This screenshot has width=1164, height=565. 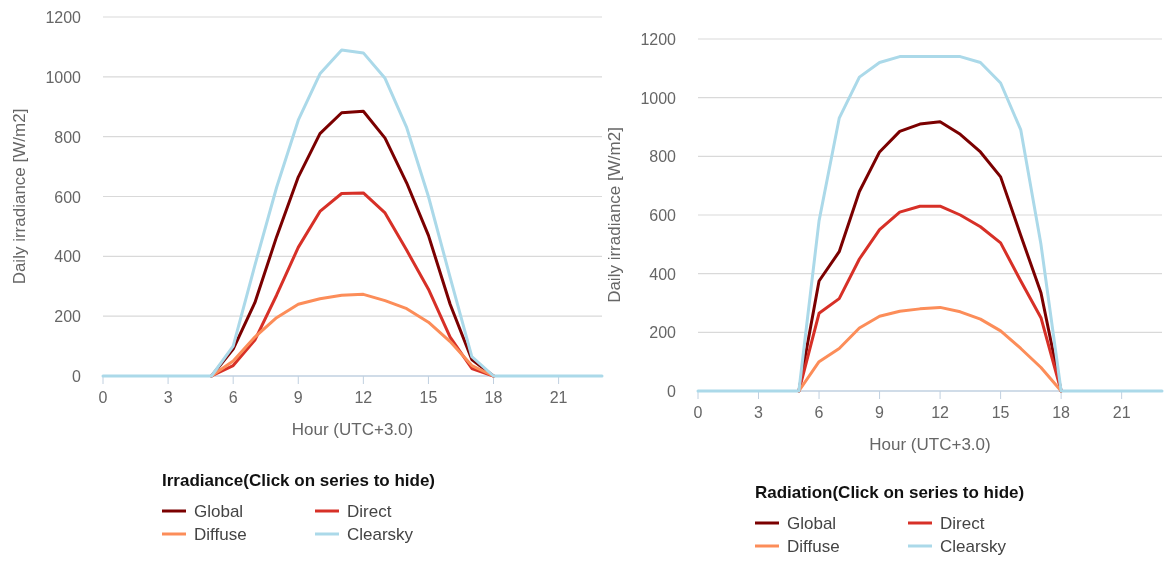 What do you see at coordinates (890, 492) in the screenshot?
I see `legend-title: Radiation(Click on series to hide)` at bounding box center [890, 492].